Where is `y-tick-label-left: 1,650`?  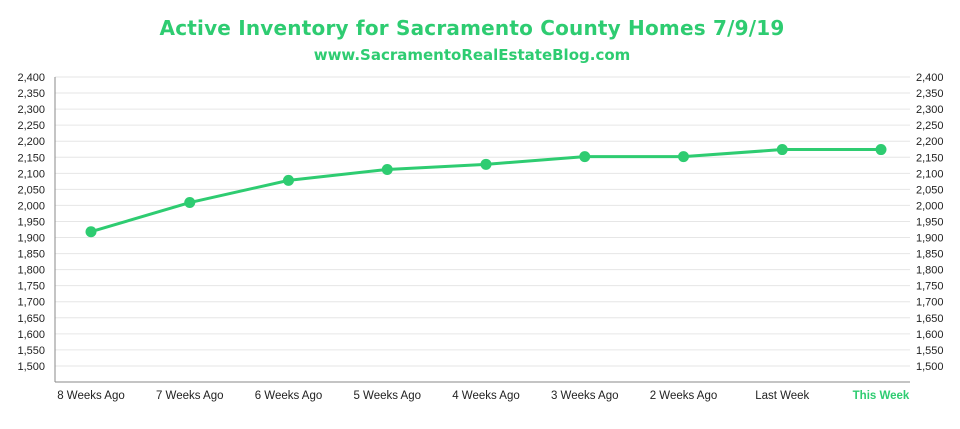
y-tick-label-left: 1,650 is located at coordinates (31, 319).